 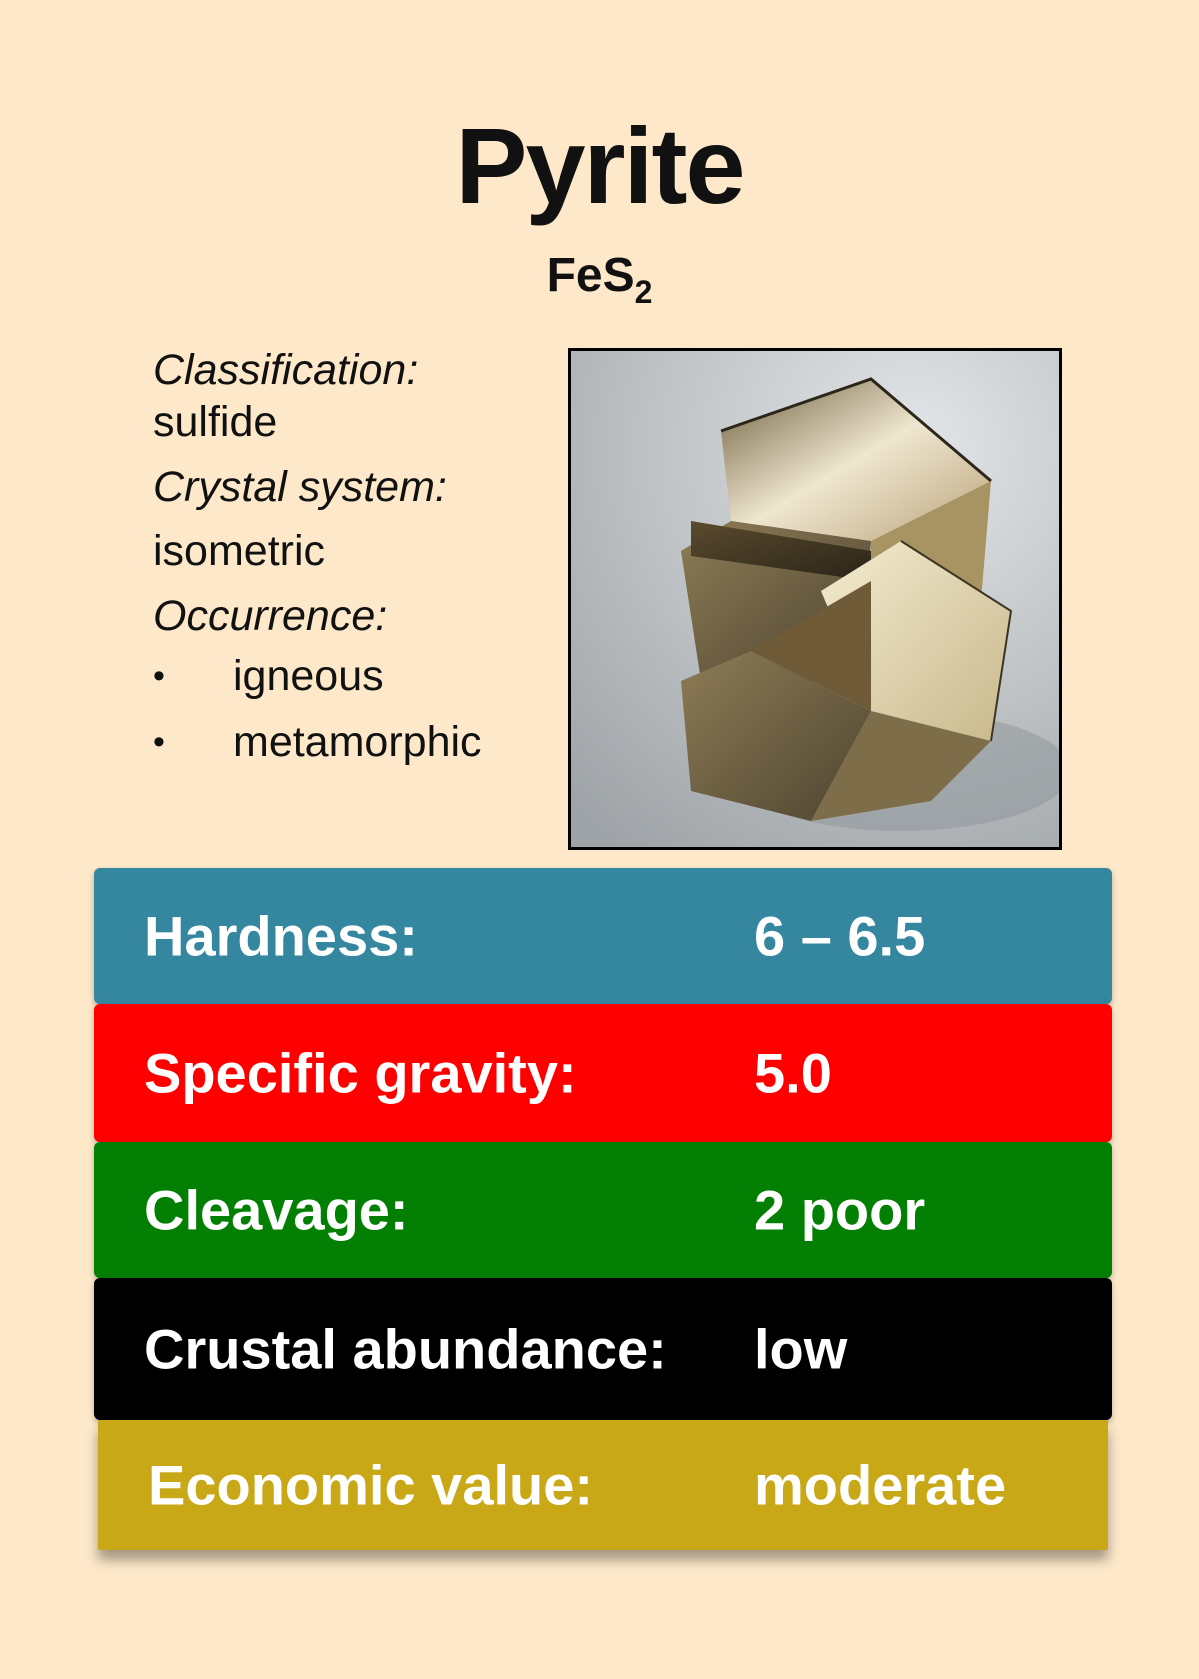 What do you see at coordinates (603, 936) in the screenshot?
I see `hardness-row: Hardness: 6 – 6.5` at bounding box center [603, 936].